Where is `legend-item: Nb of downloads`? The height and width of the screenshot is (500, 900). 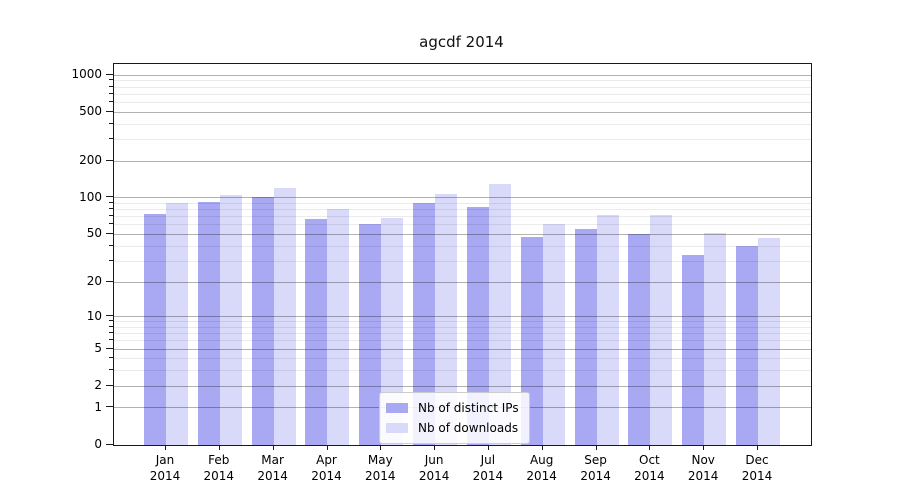 legend-item: Nb of downloads is located at coordinates (452, 428).